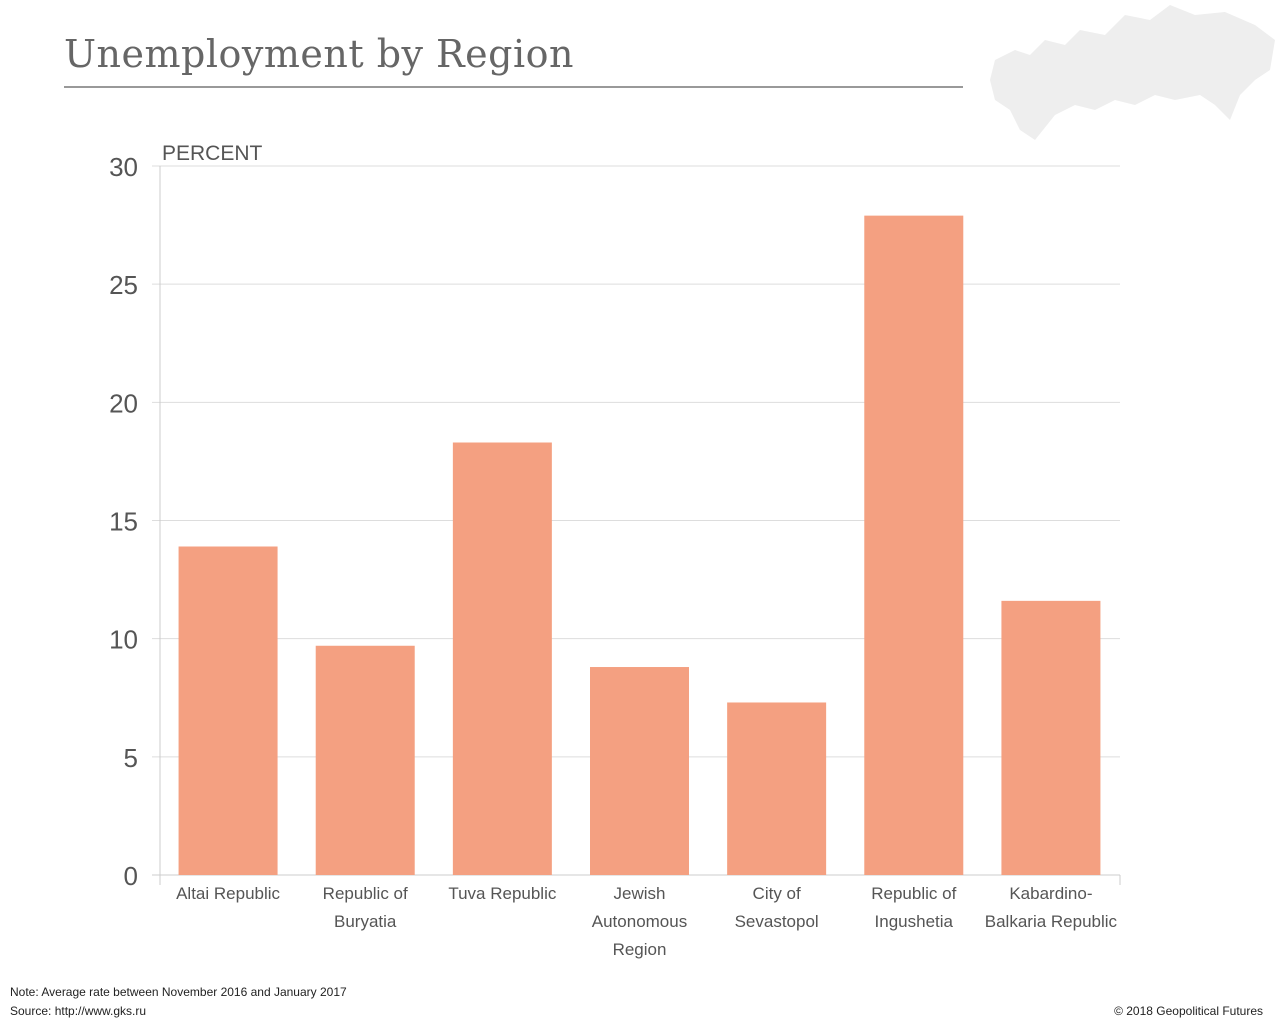  I want to click on y-axis-label: PERCENT, so click(212, 153).